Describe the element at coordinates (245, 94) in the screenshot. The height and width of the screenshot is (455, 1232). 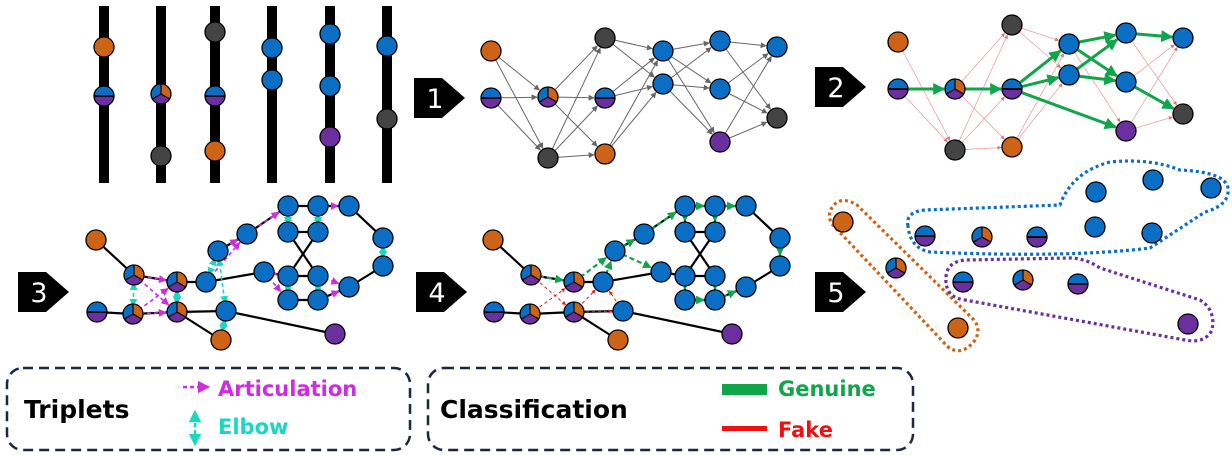
I see `detector-layers-panel` at that location.